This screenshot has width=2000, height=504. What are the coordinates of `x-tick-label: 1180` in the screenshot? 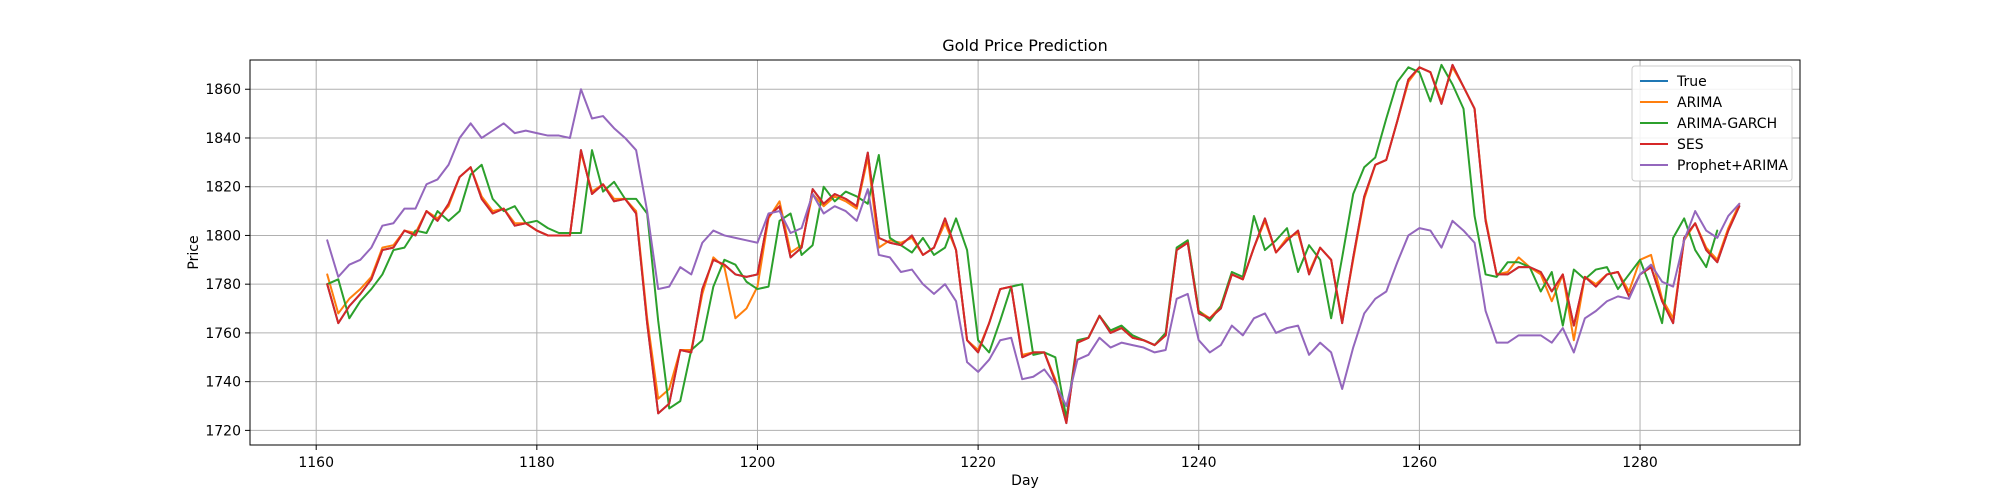 It's located at (537, 463).